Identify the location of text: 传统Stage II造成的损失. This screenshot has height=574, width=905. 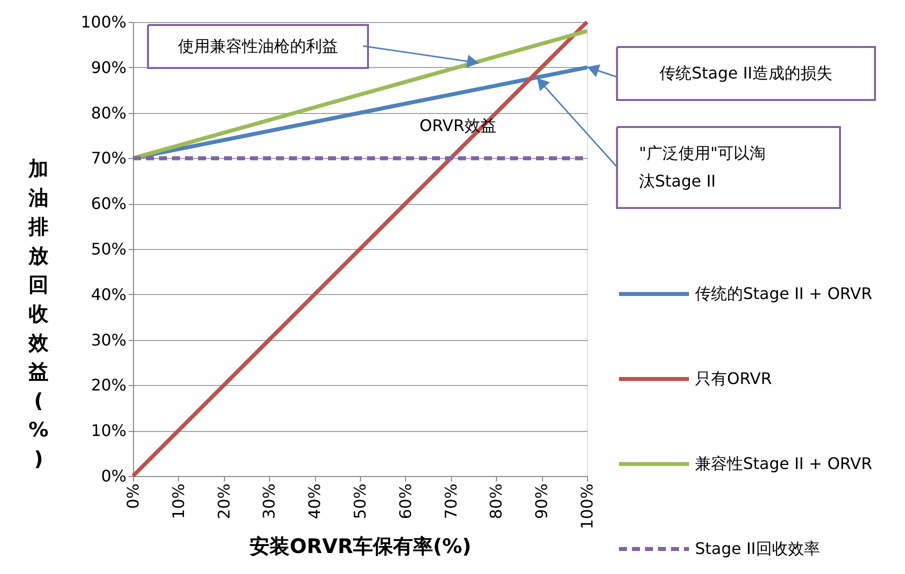
(746, 73).